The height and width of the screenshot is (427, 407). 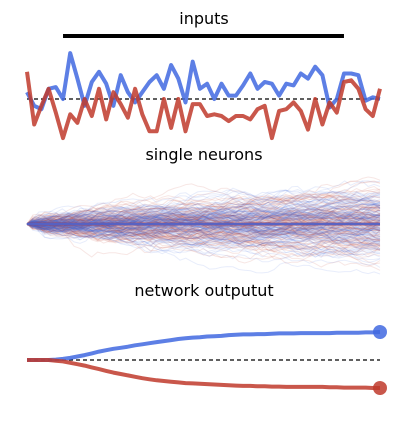 I want to click on network-output-title: network outputut, so click(x=203, y=290).